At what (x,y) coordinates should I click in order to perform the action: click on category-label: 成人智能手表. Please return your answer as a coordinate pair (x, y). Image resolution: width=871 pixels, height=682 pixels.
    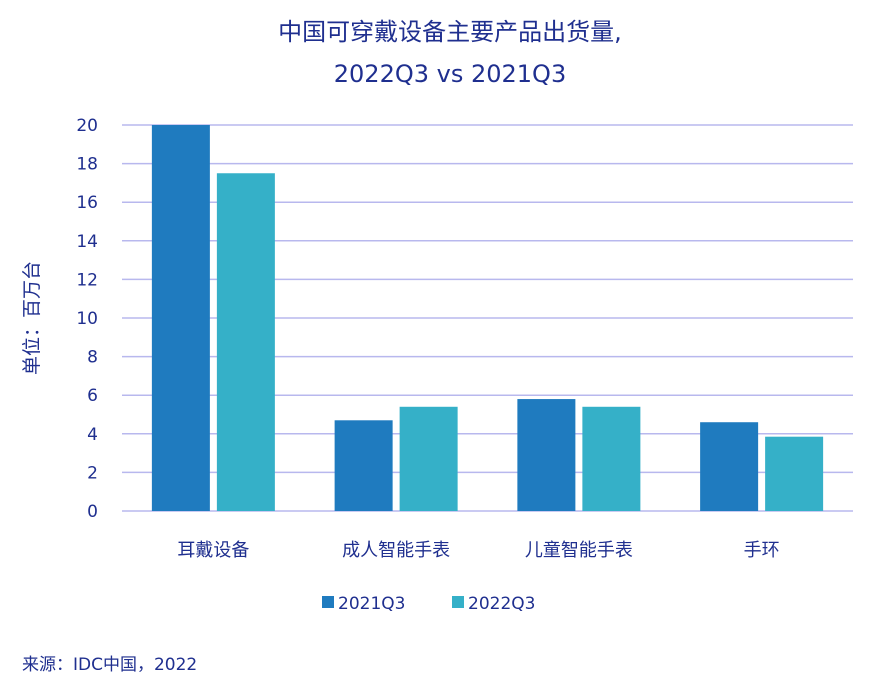
    Looking at the image, I should click on (396, 550).